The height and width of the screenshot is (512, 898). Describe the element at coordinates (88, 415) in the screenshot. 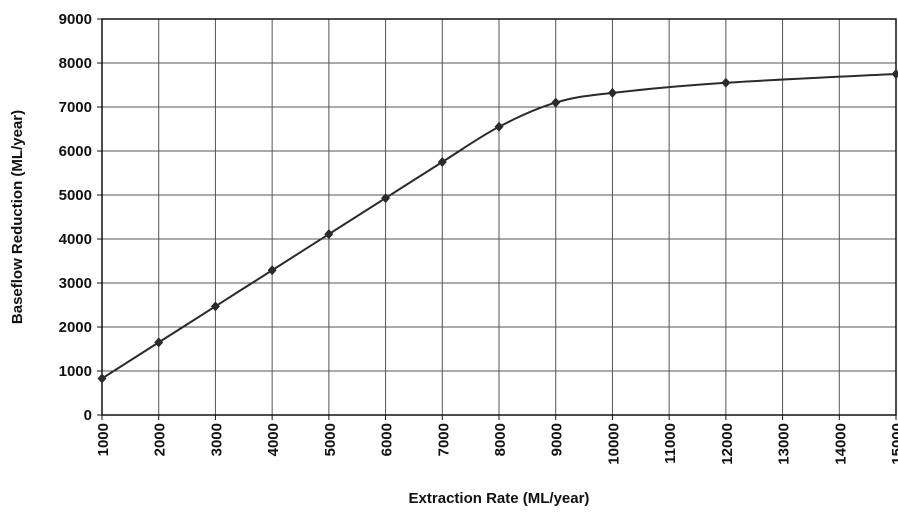

I see `y-tick-label: 0` at that location.